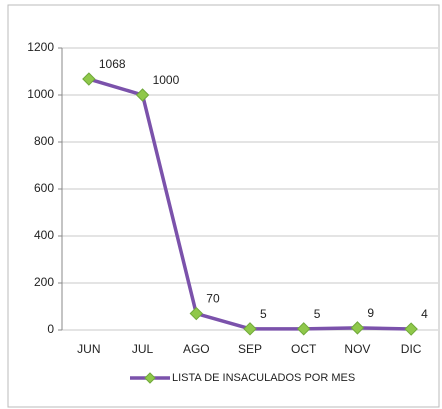 The width and height of the screenshot is (442, 409). What do you see at coordinates (263, 378) in the screenshot?
I see `legend-label: LISTA DE INSACULADOS POR MES` at bounding box center [263, 378].